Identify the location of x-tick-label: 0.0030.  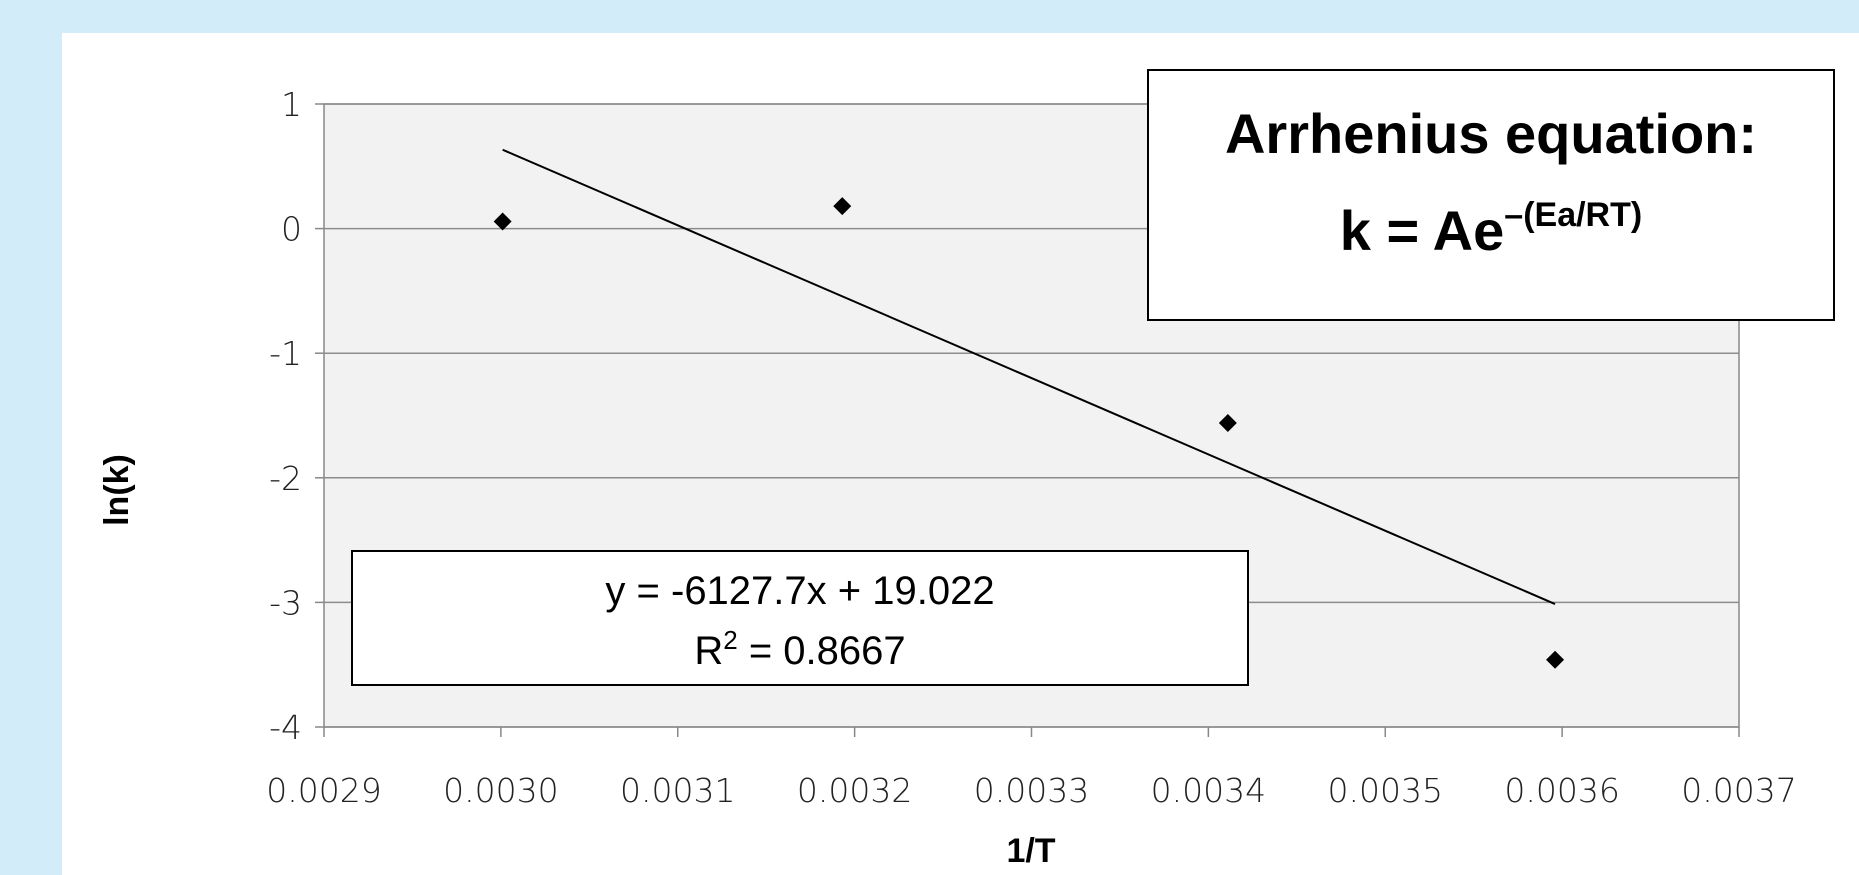
(500, 790).